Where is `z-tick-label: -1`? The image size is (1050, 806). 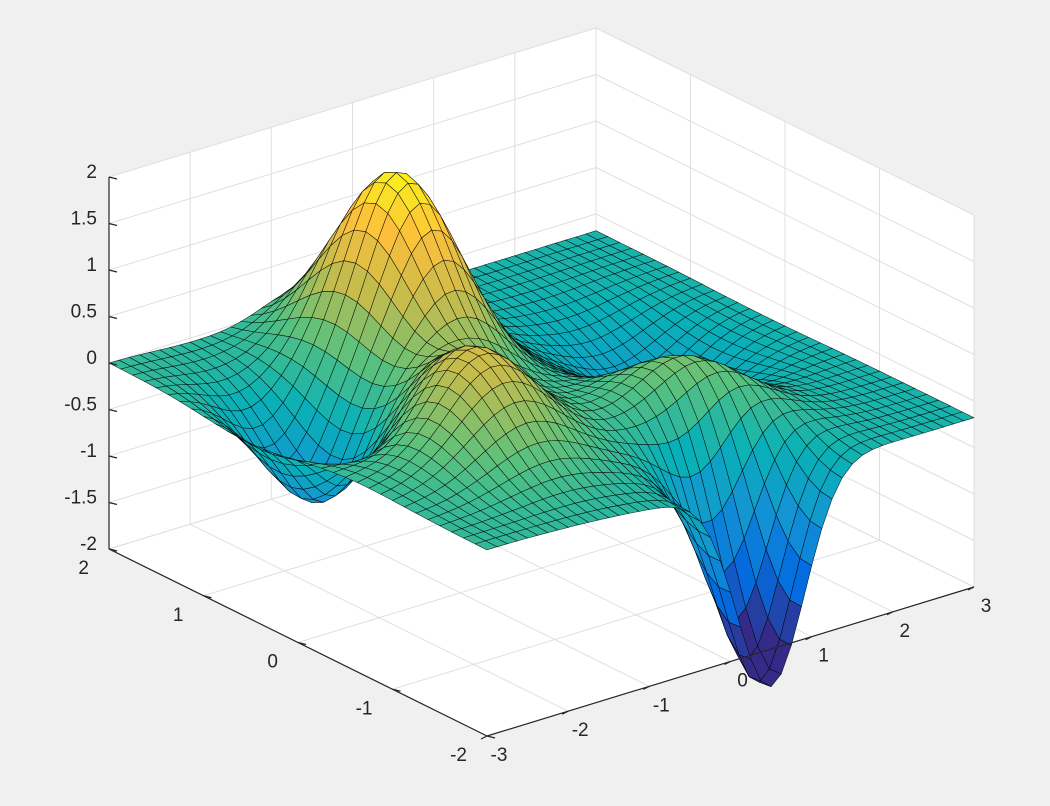 z-tick-label: -1 is located at coordinates (88, 451).